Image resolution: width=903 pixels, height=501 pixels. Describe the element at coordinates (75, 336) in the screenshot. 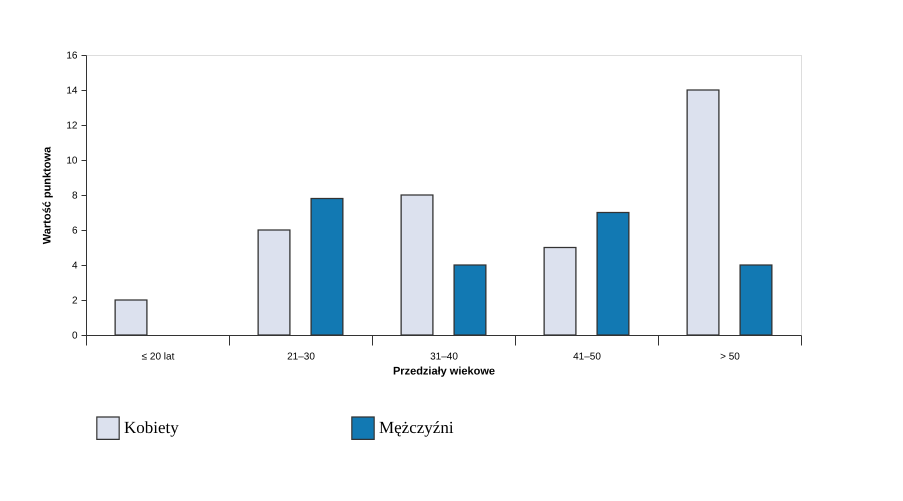

I see `y-tick-label: 0` at that location.